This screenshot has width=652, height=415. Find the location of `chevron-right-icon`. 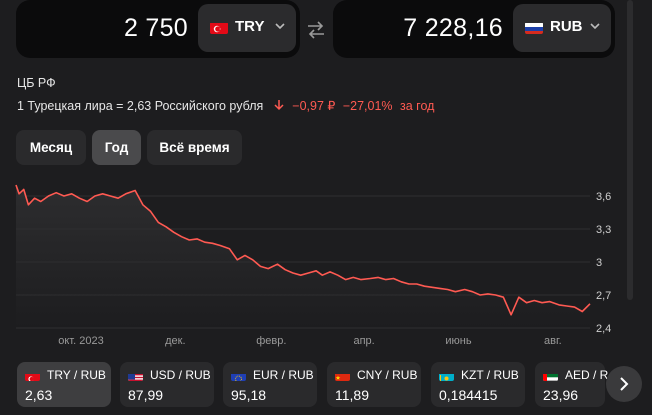

chevron-right-icon is located at coordinates (624, 384).